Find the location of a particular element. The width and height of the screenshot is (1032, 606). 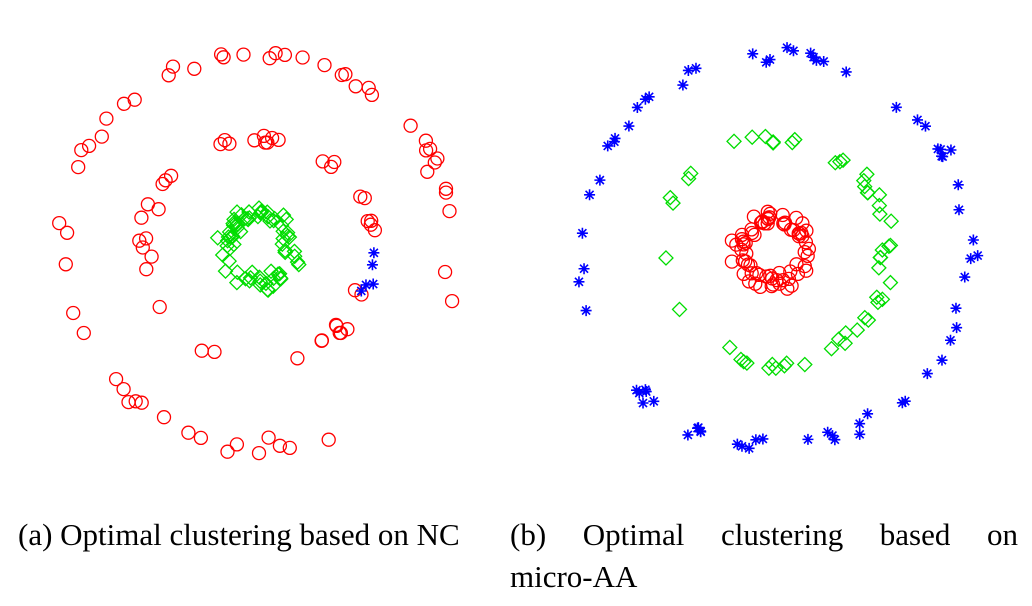

caption-b-word: Optimal is located at coordinates (633, 534).